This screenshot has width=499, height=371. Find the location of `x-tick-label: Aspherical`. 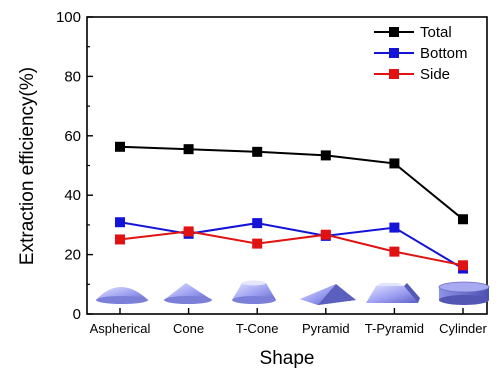

x-tick-label: Aspherical is located at coordinates (120, 328).